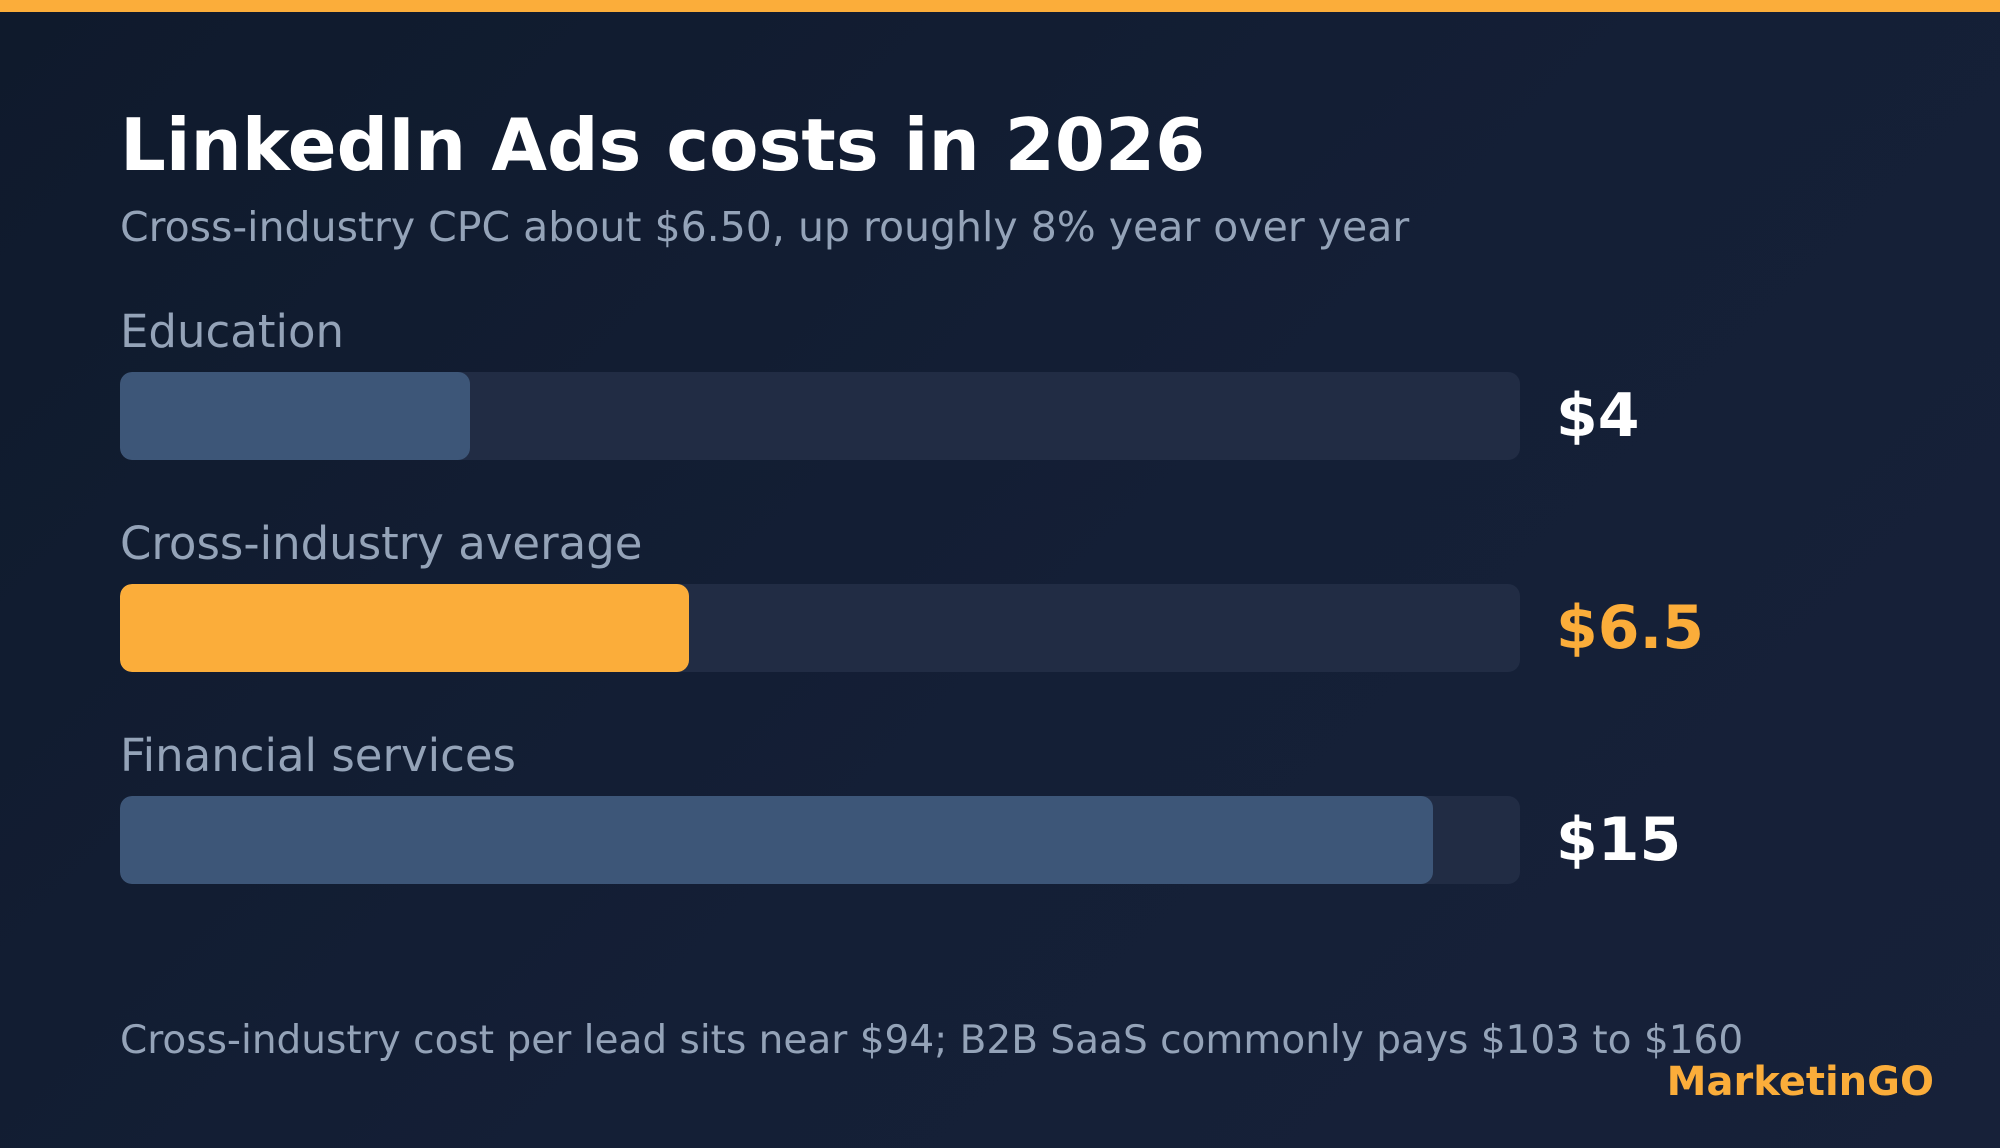 The height and width of the screenshot is (1148, 2000). I want to click on bar-label-cross-industry-average: Cross-industry average, so click(381, 543).